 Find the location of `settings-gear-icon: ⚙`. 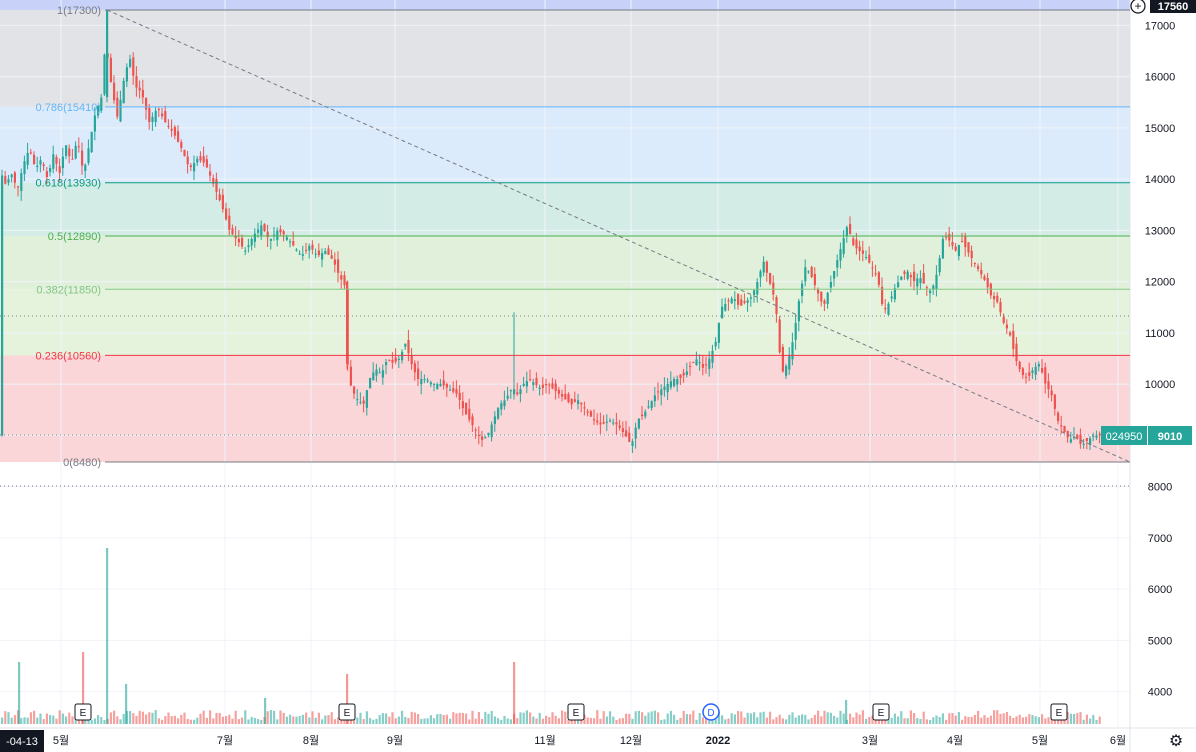

settings-gear-icon: ⚙ is located at coordinates (1176, 741).